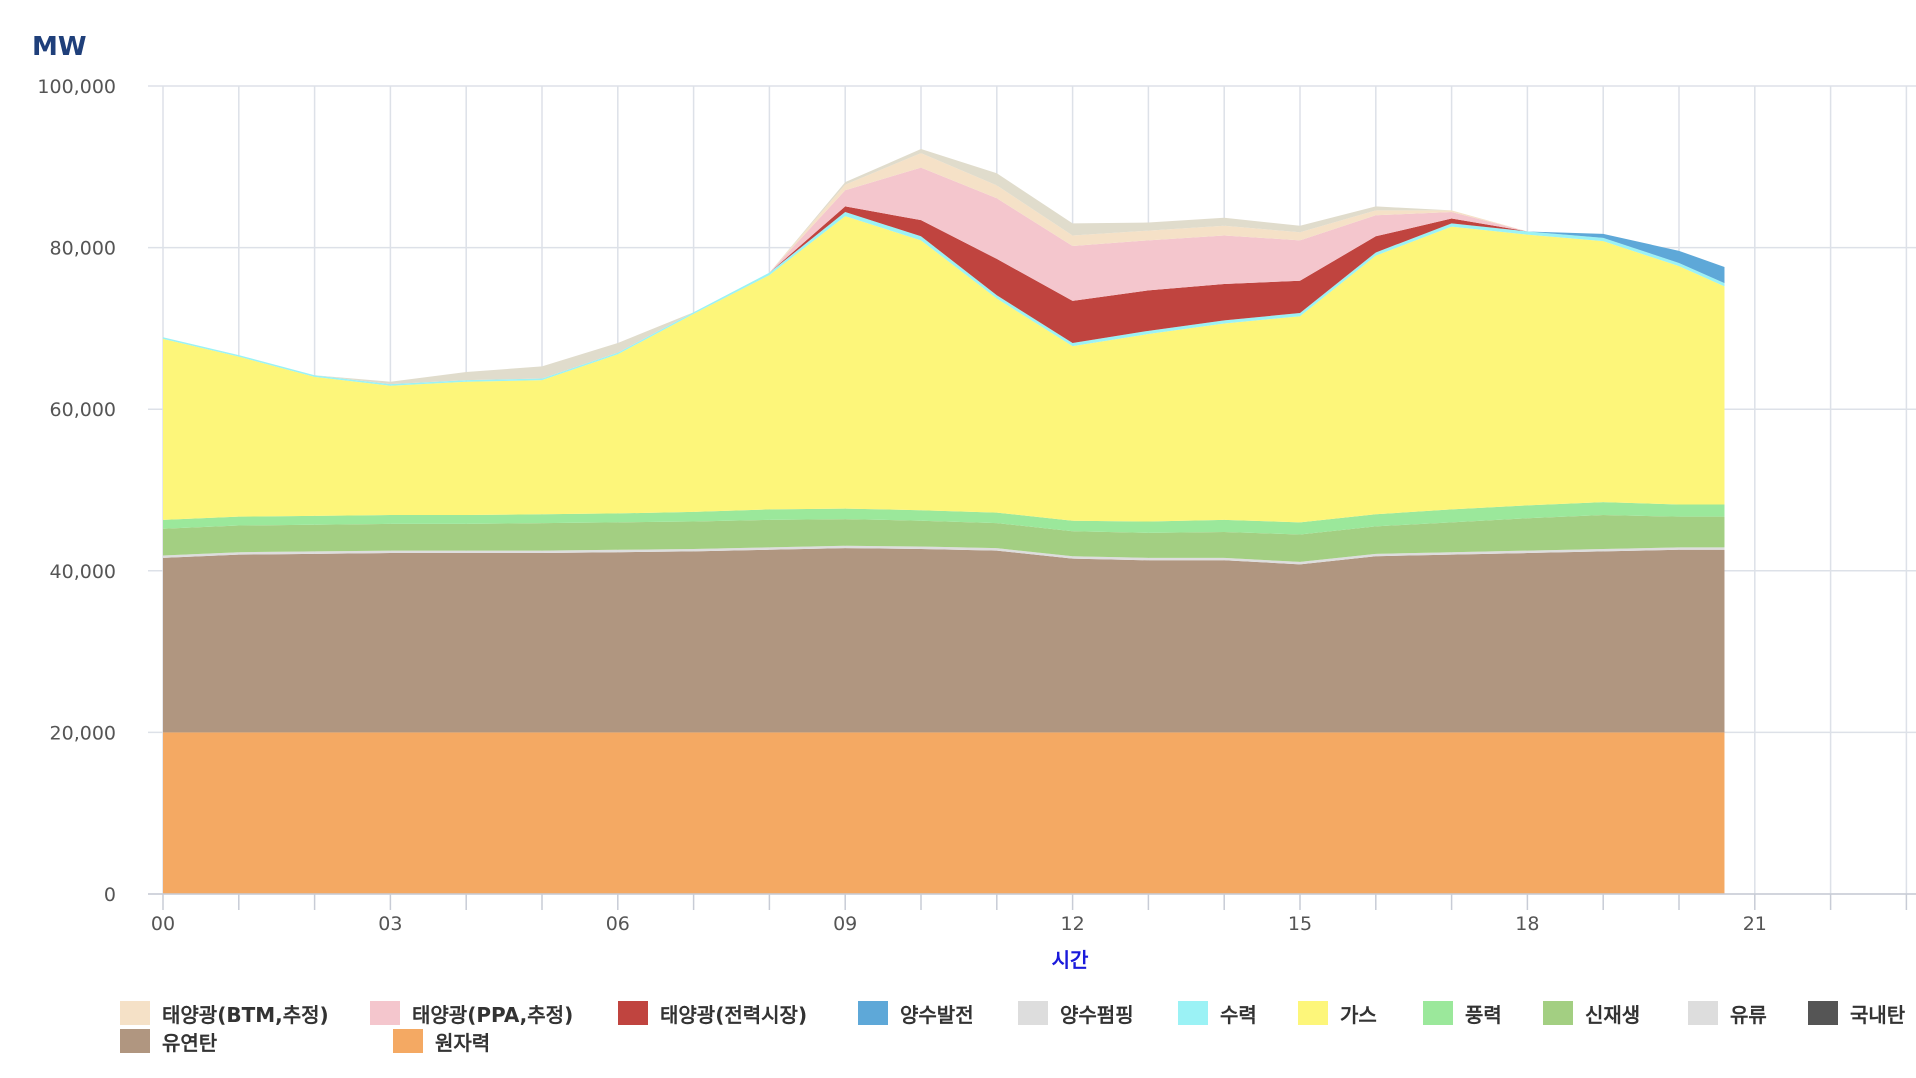  I want to click on legend-item: 태양광(PPA,추정), so click(471, 1014).